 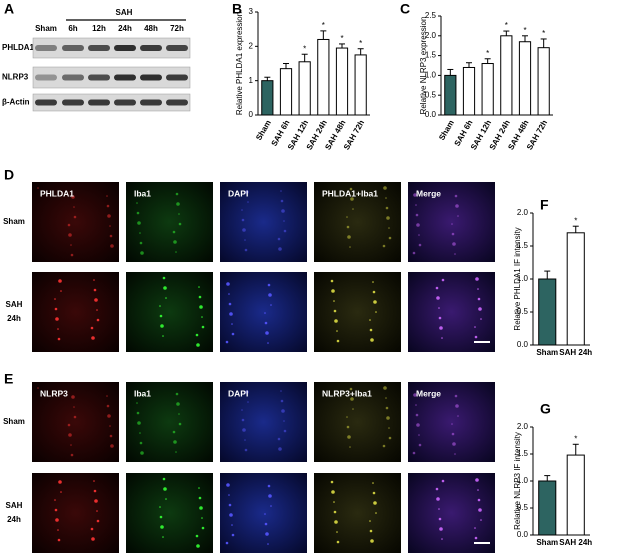 What do you see at coordinates (544, 205) in the screenshot?
I see `panel-label: F` at bounding box center [544, 205].